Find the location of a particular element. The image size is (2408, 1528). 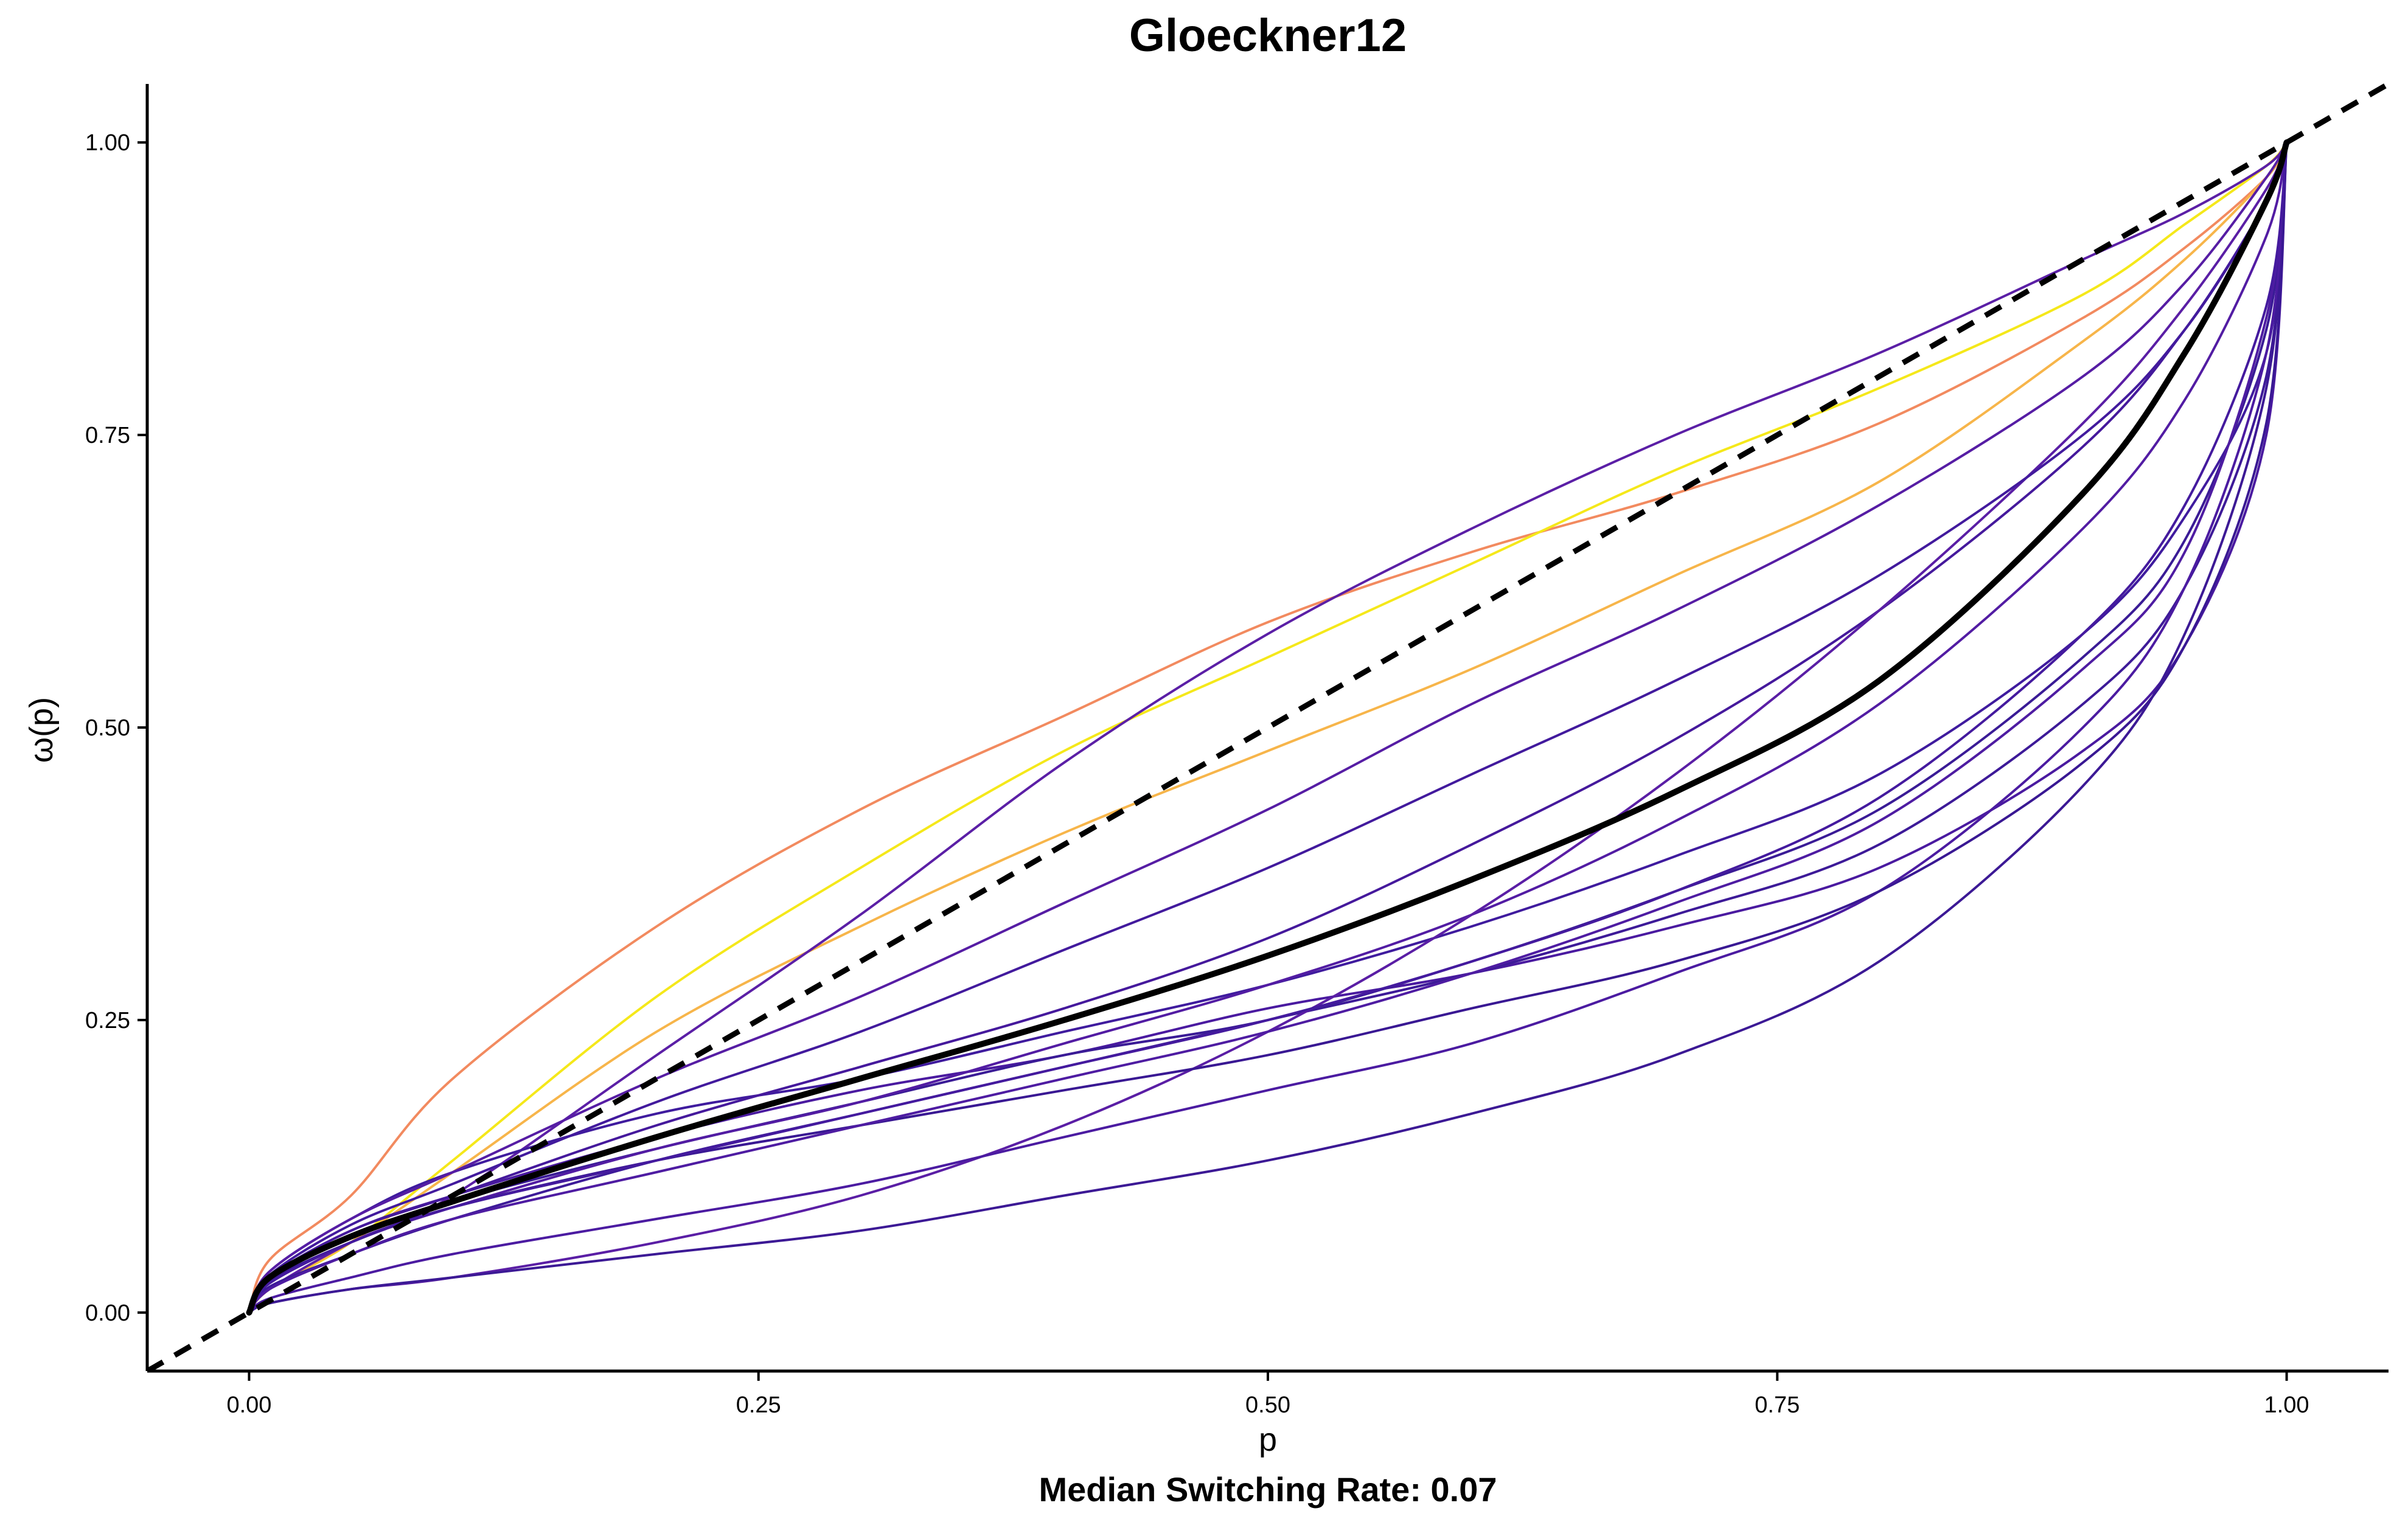

x-axis-label: p is located at coordinates (1268, 1440).